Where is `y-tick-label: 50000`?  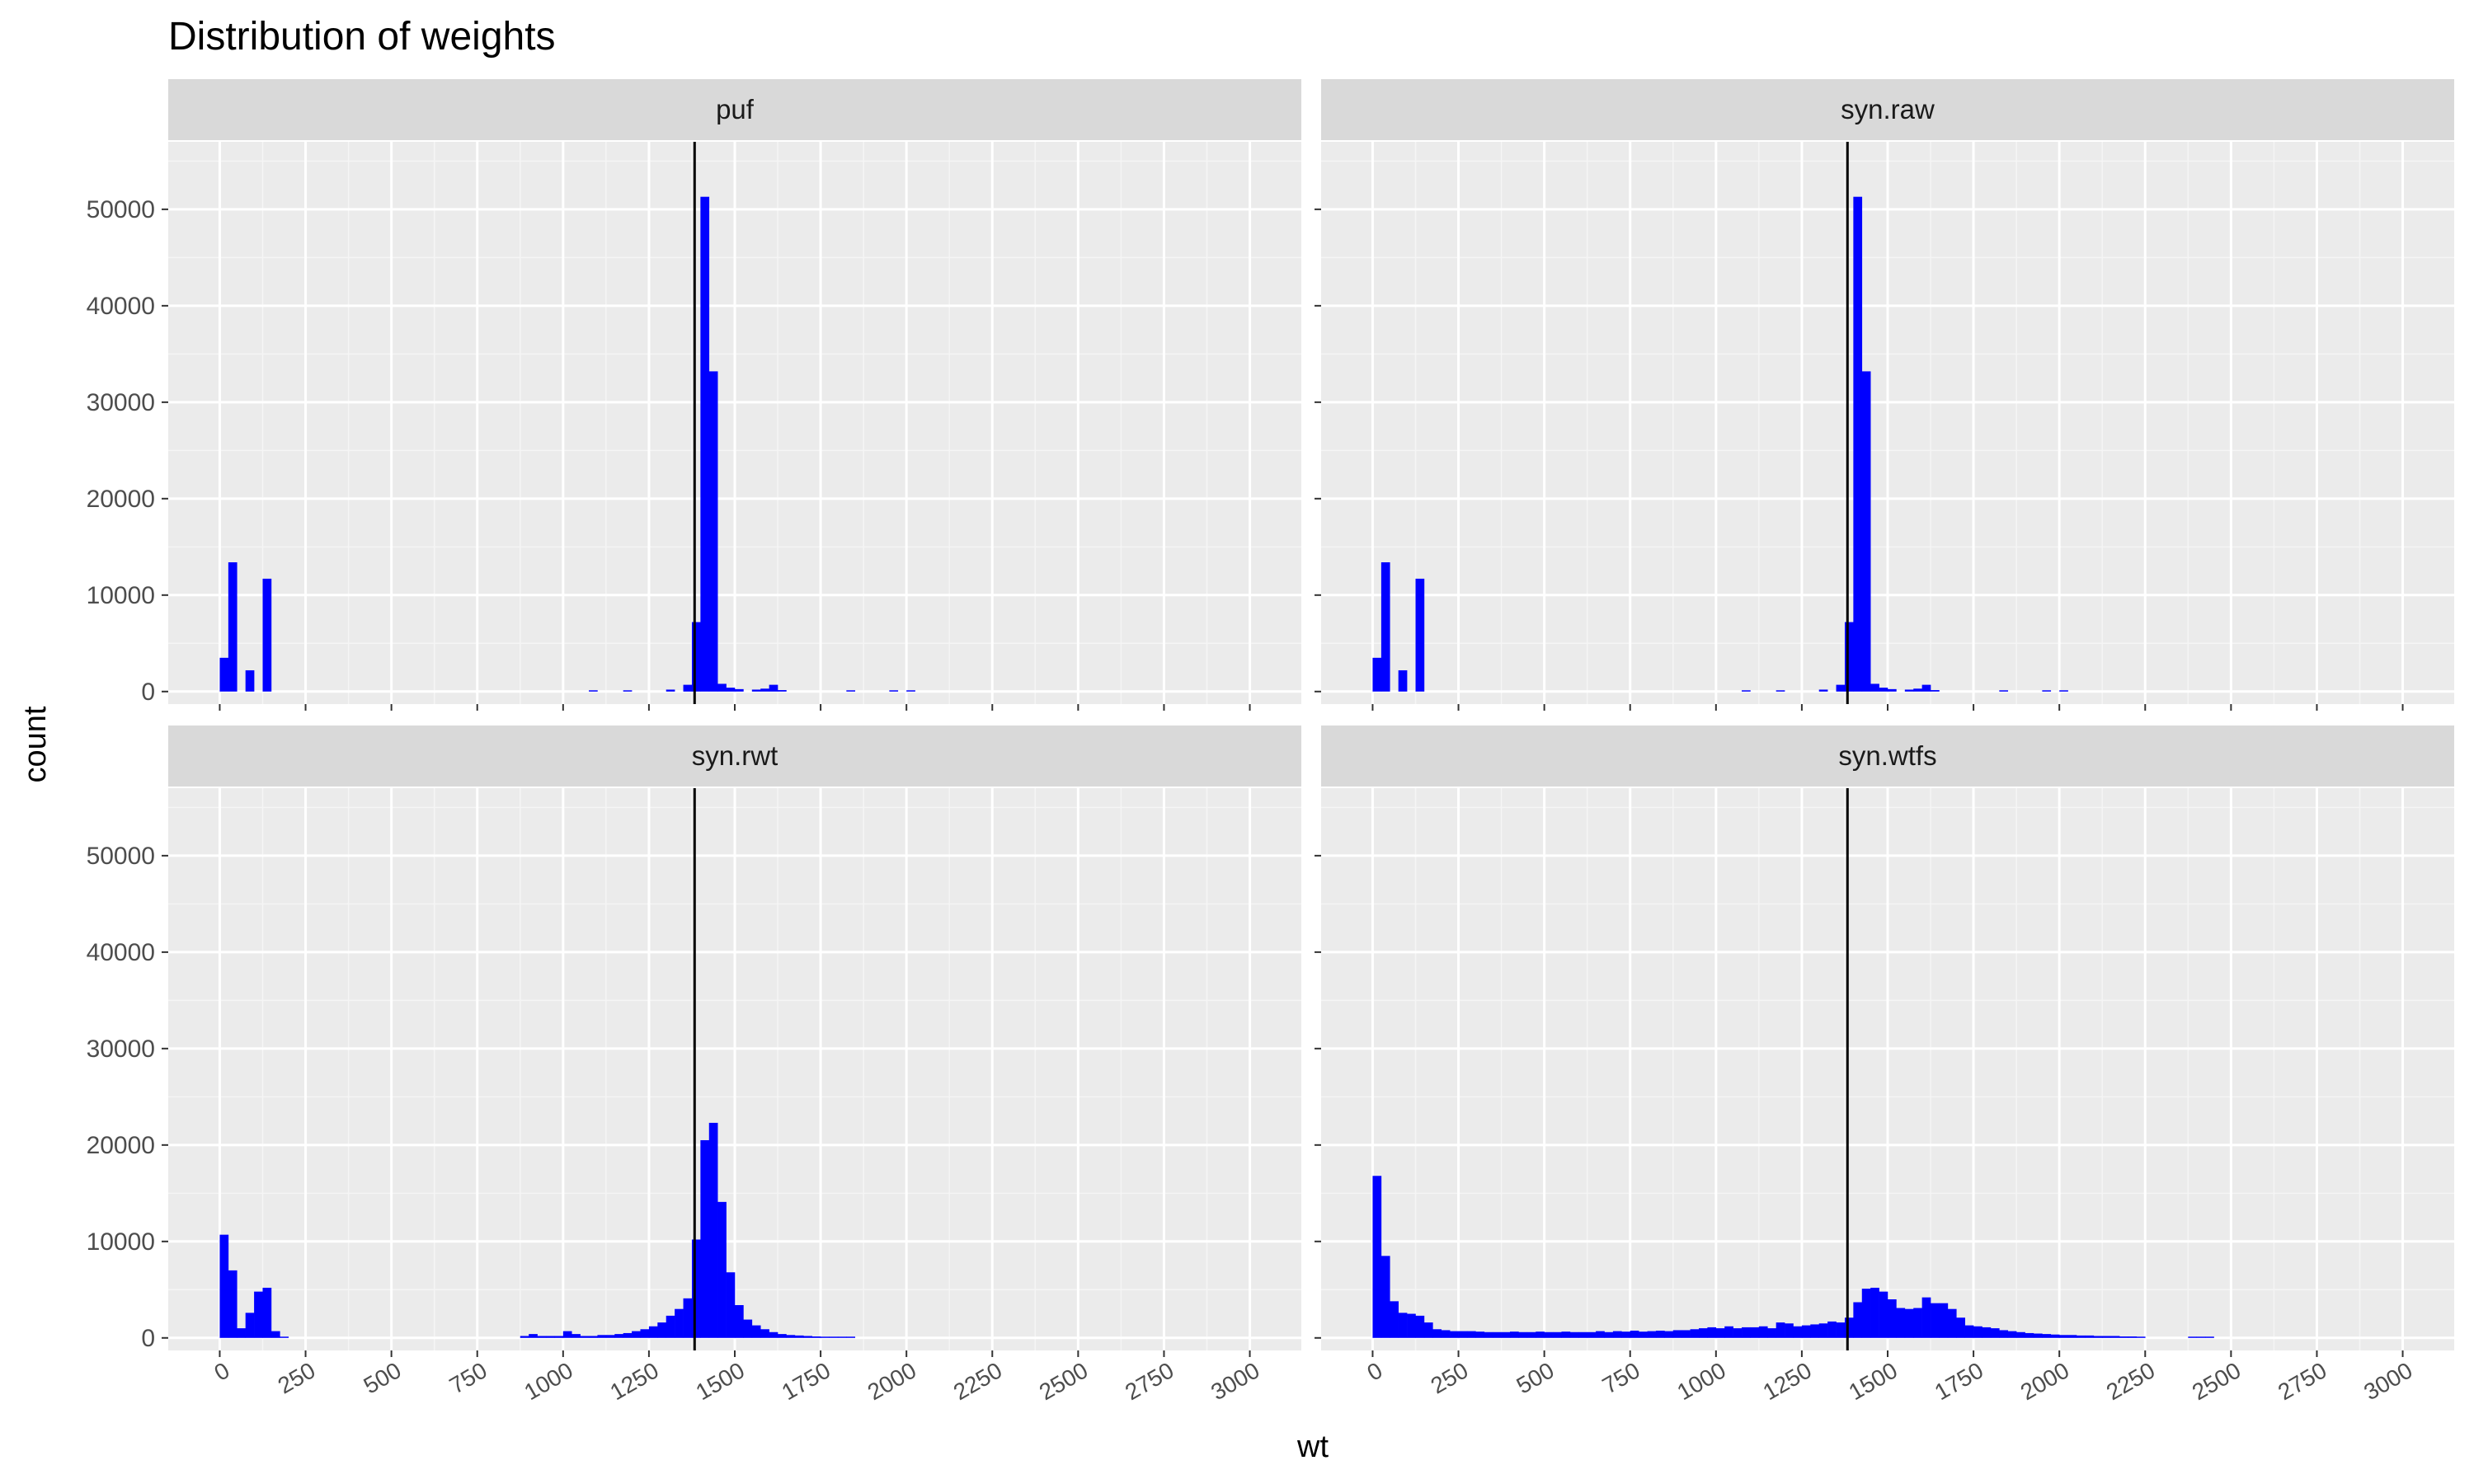 y-tick-label: 50000 is located at coordinates (121, 209).